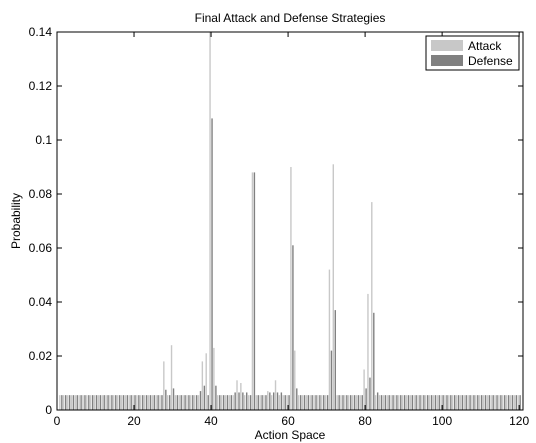 This screenshot has width=536, height=443. Describe the element at coordinates (288, 421) in the screenshot. I see `x-tick-label: 60` at that location.